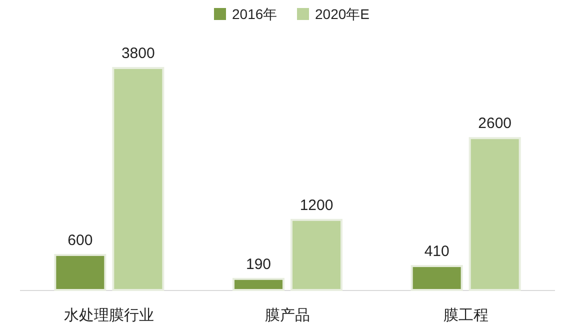  I want to click on x-tick-label: 膜产品, so click(287, 315).